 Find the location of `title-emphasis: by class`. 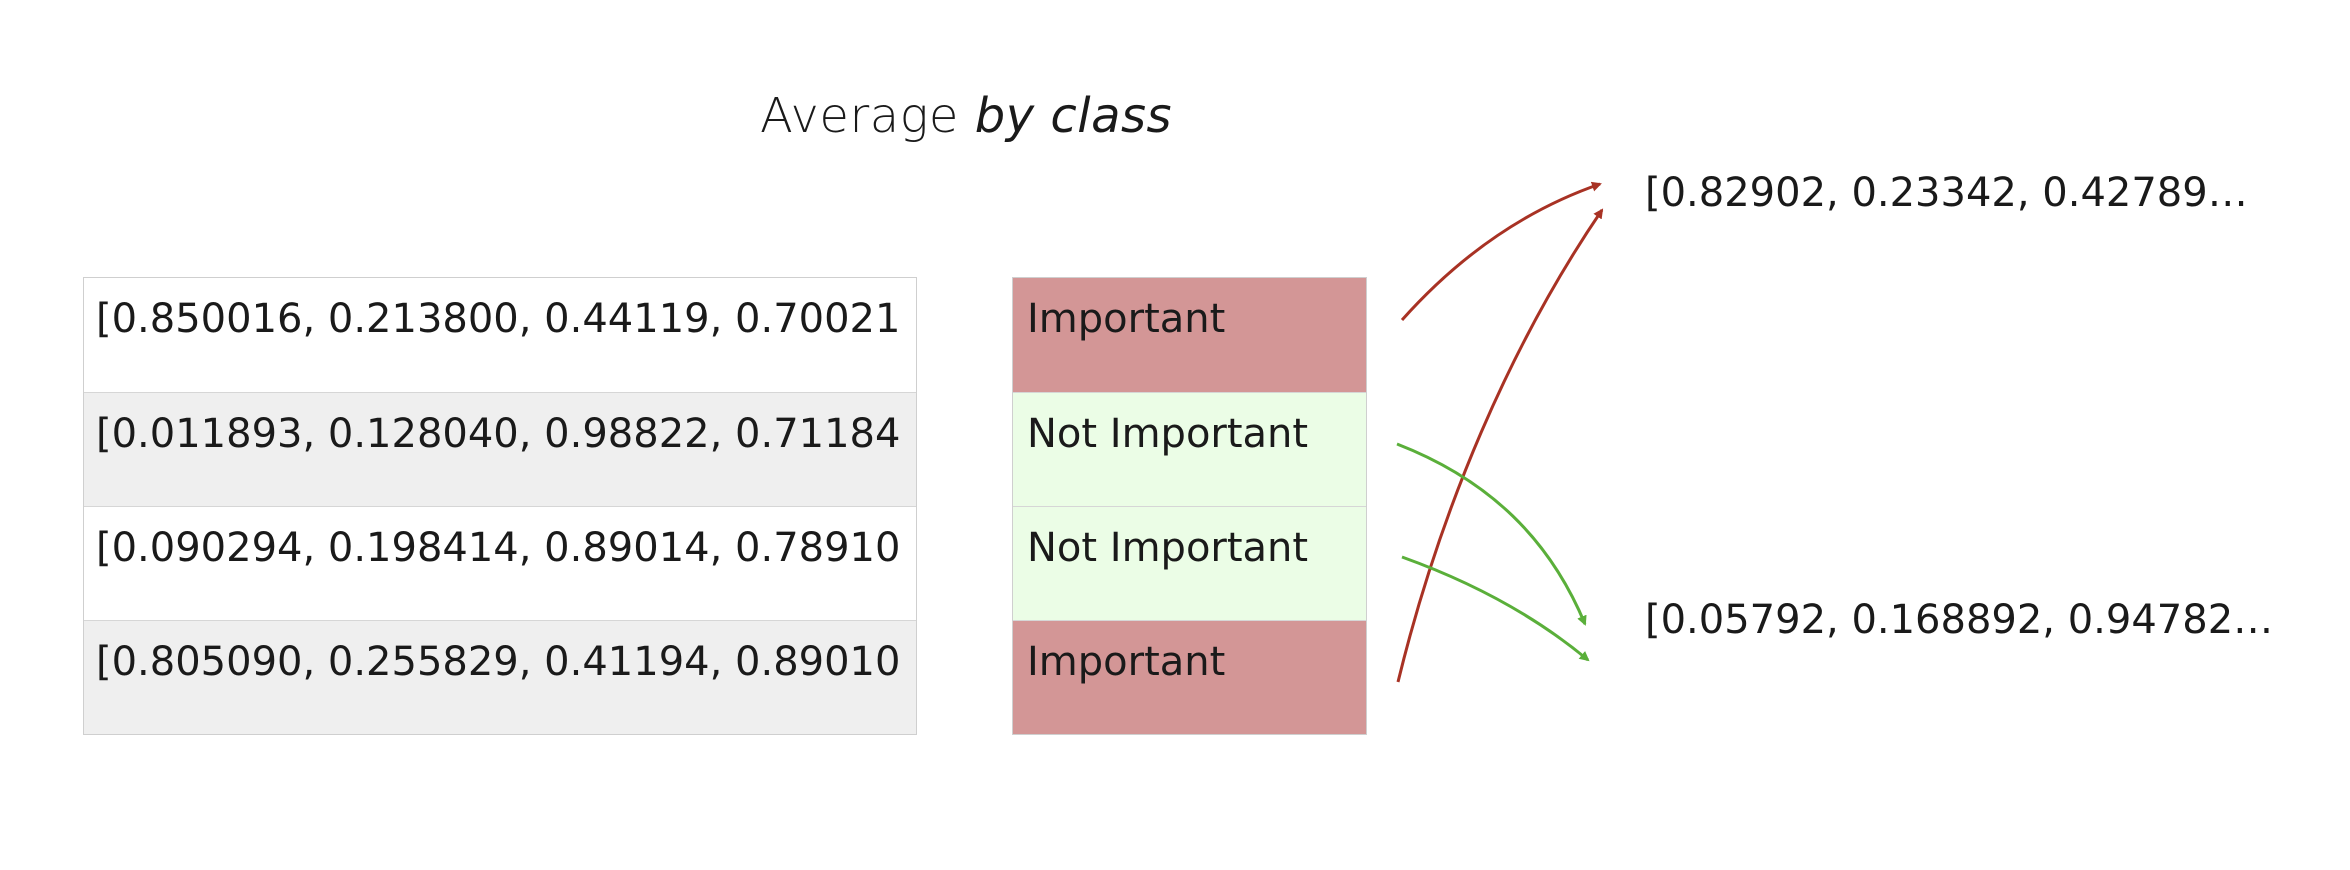

title-emphasis: by class is located at coordinates (1073, 116).